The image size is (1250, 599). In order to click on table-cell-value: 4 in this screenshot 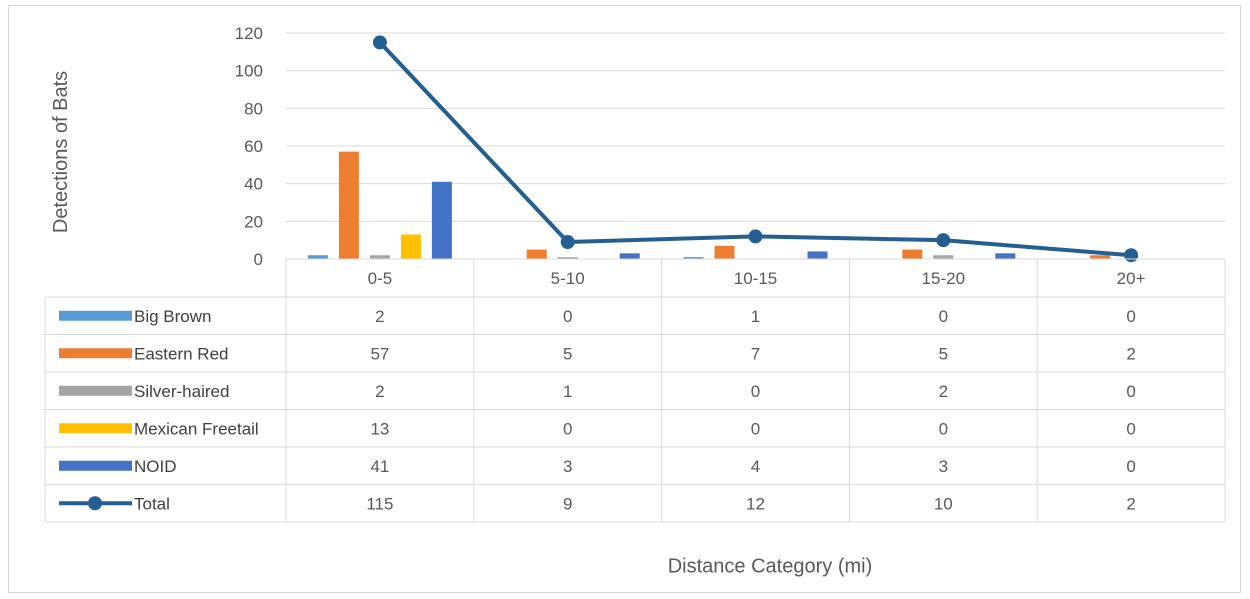, I will do `click(755, 466)`.